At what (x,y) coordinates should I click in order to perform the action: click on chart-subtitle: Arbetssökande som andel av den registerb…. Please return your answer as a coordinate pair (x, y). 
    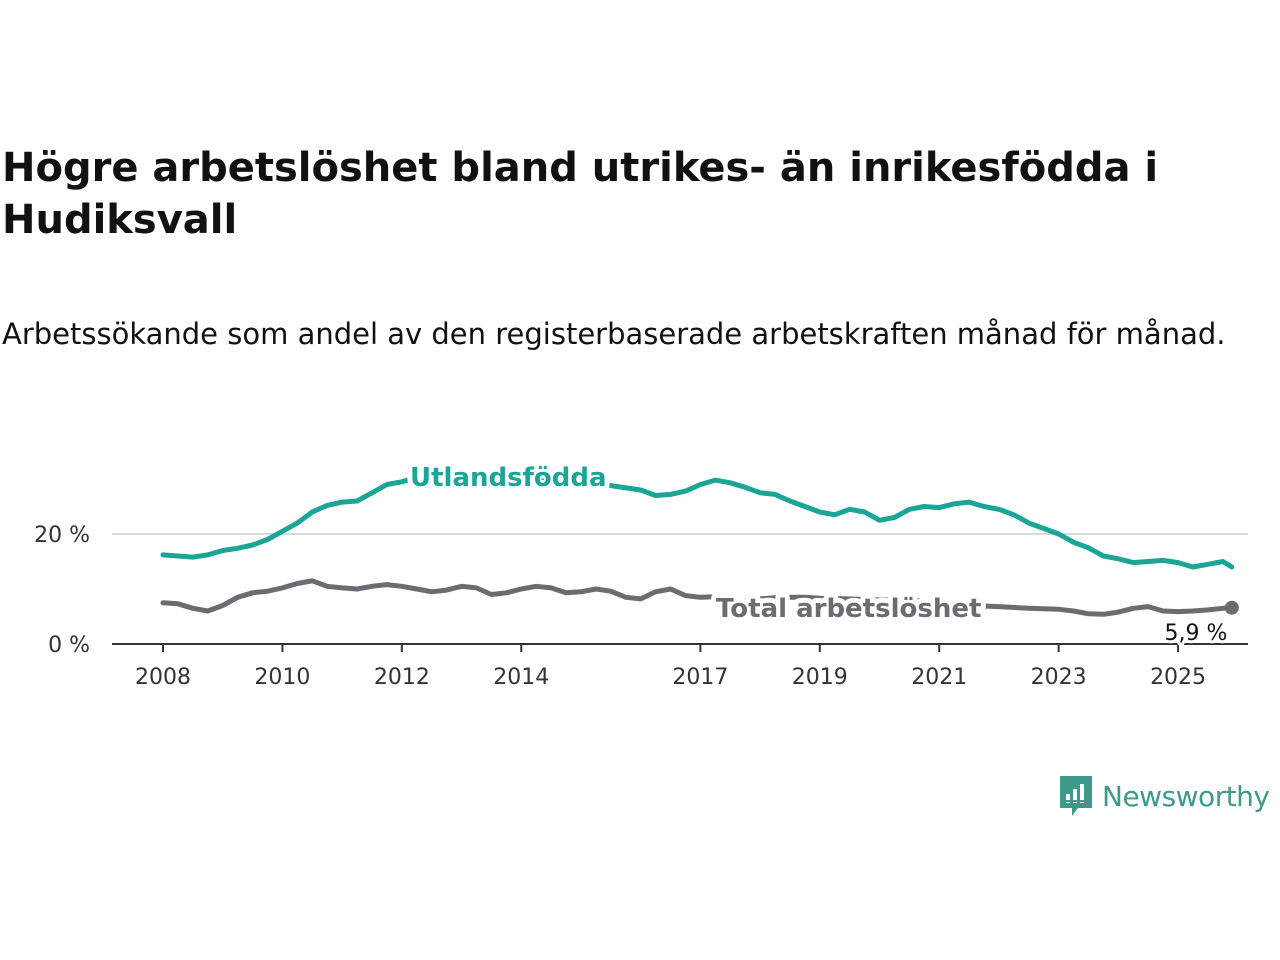
    Looking at the image, I should click on (614, 334).